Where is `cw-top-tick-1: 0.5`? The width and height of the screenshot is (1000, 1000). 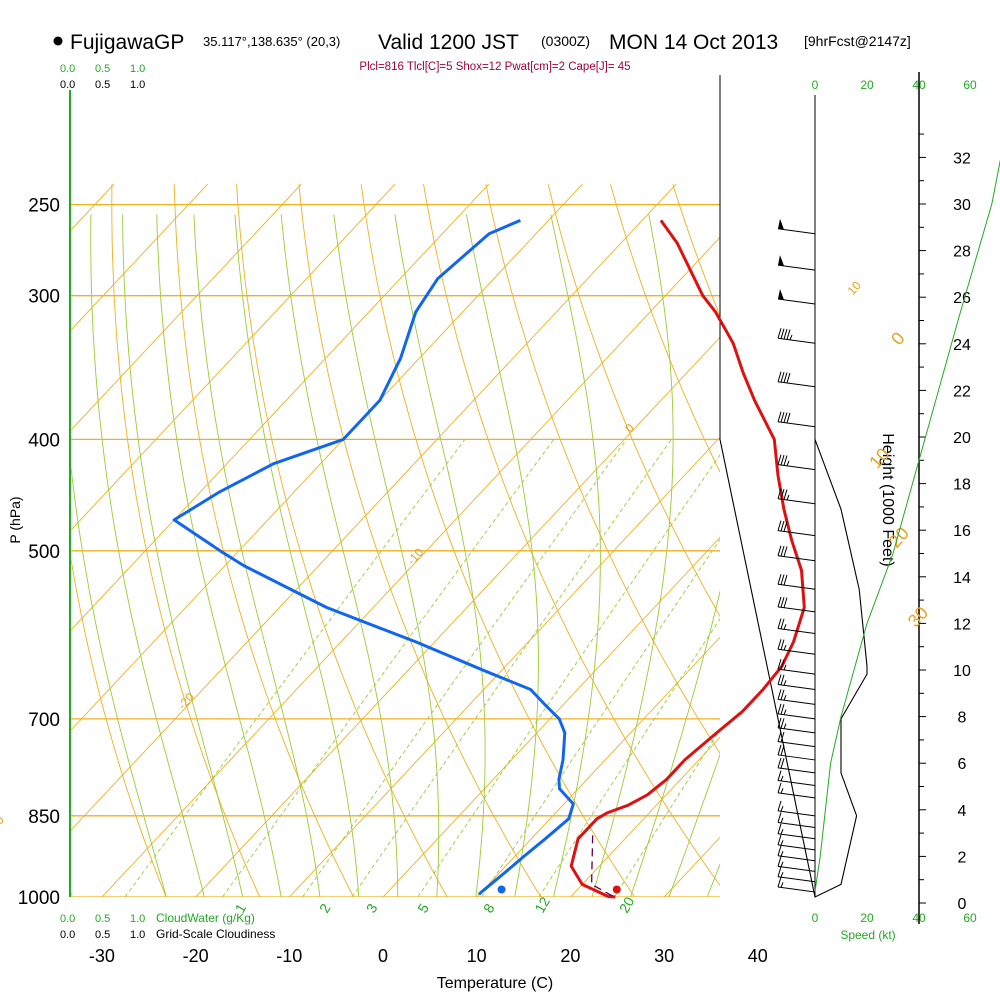
cw-top-tick-1: 0.5 is located at coordinates (102, 69).